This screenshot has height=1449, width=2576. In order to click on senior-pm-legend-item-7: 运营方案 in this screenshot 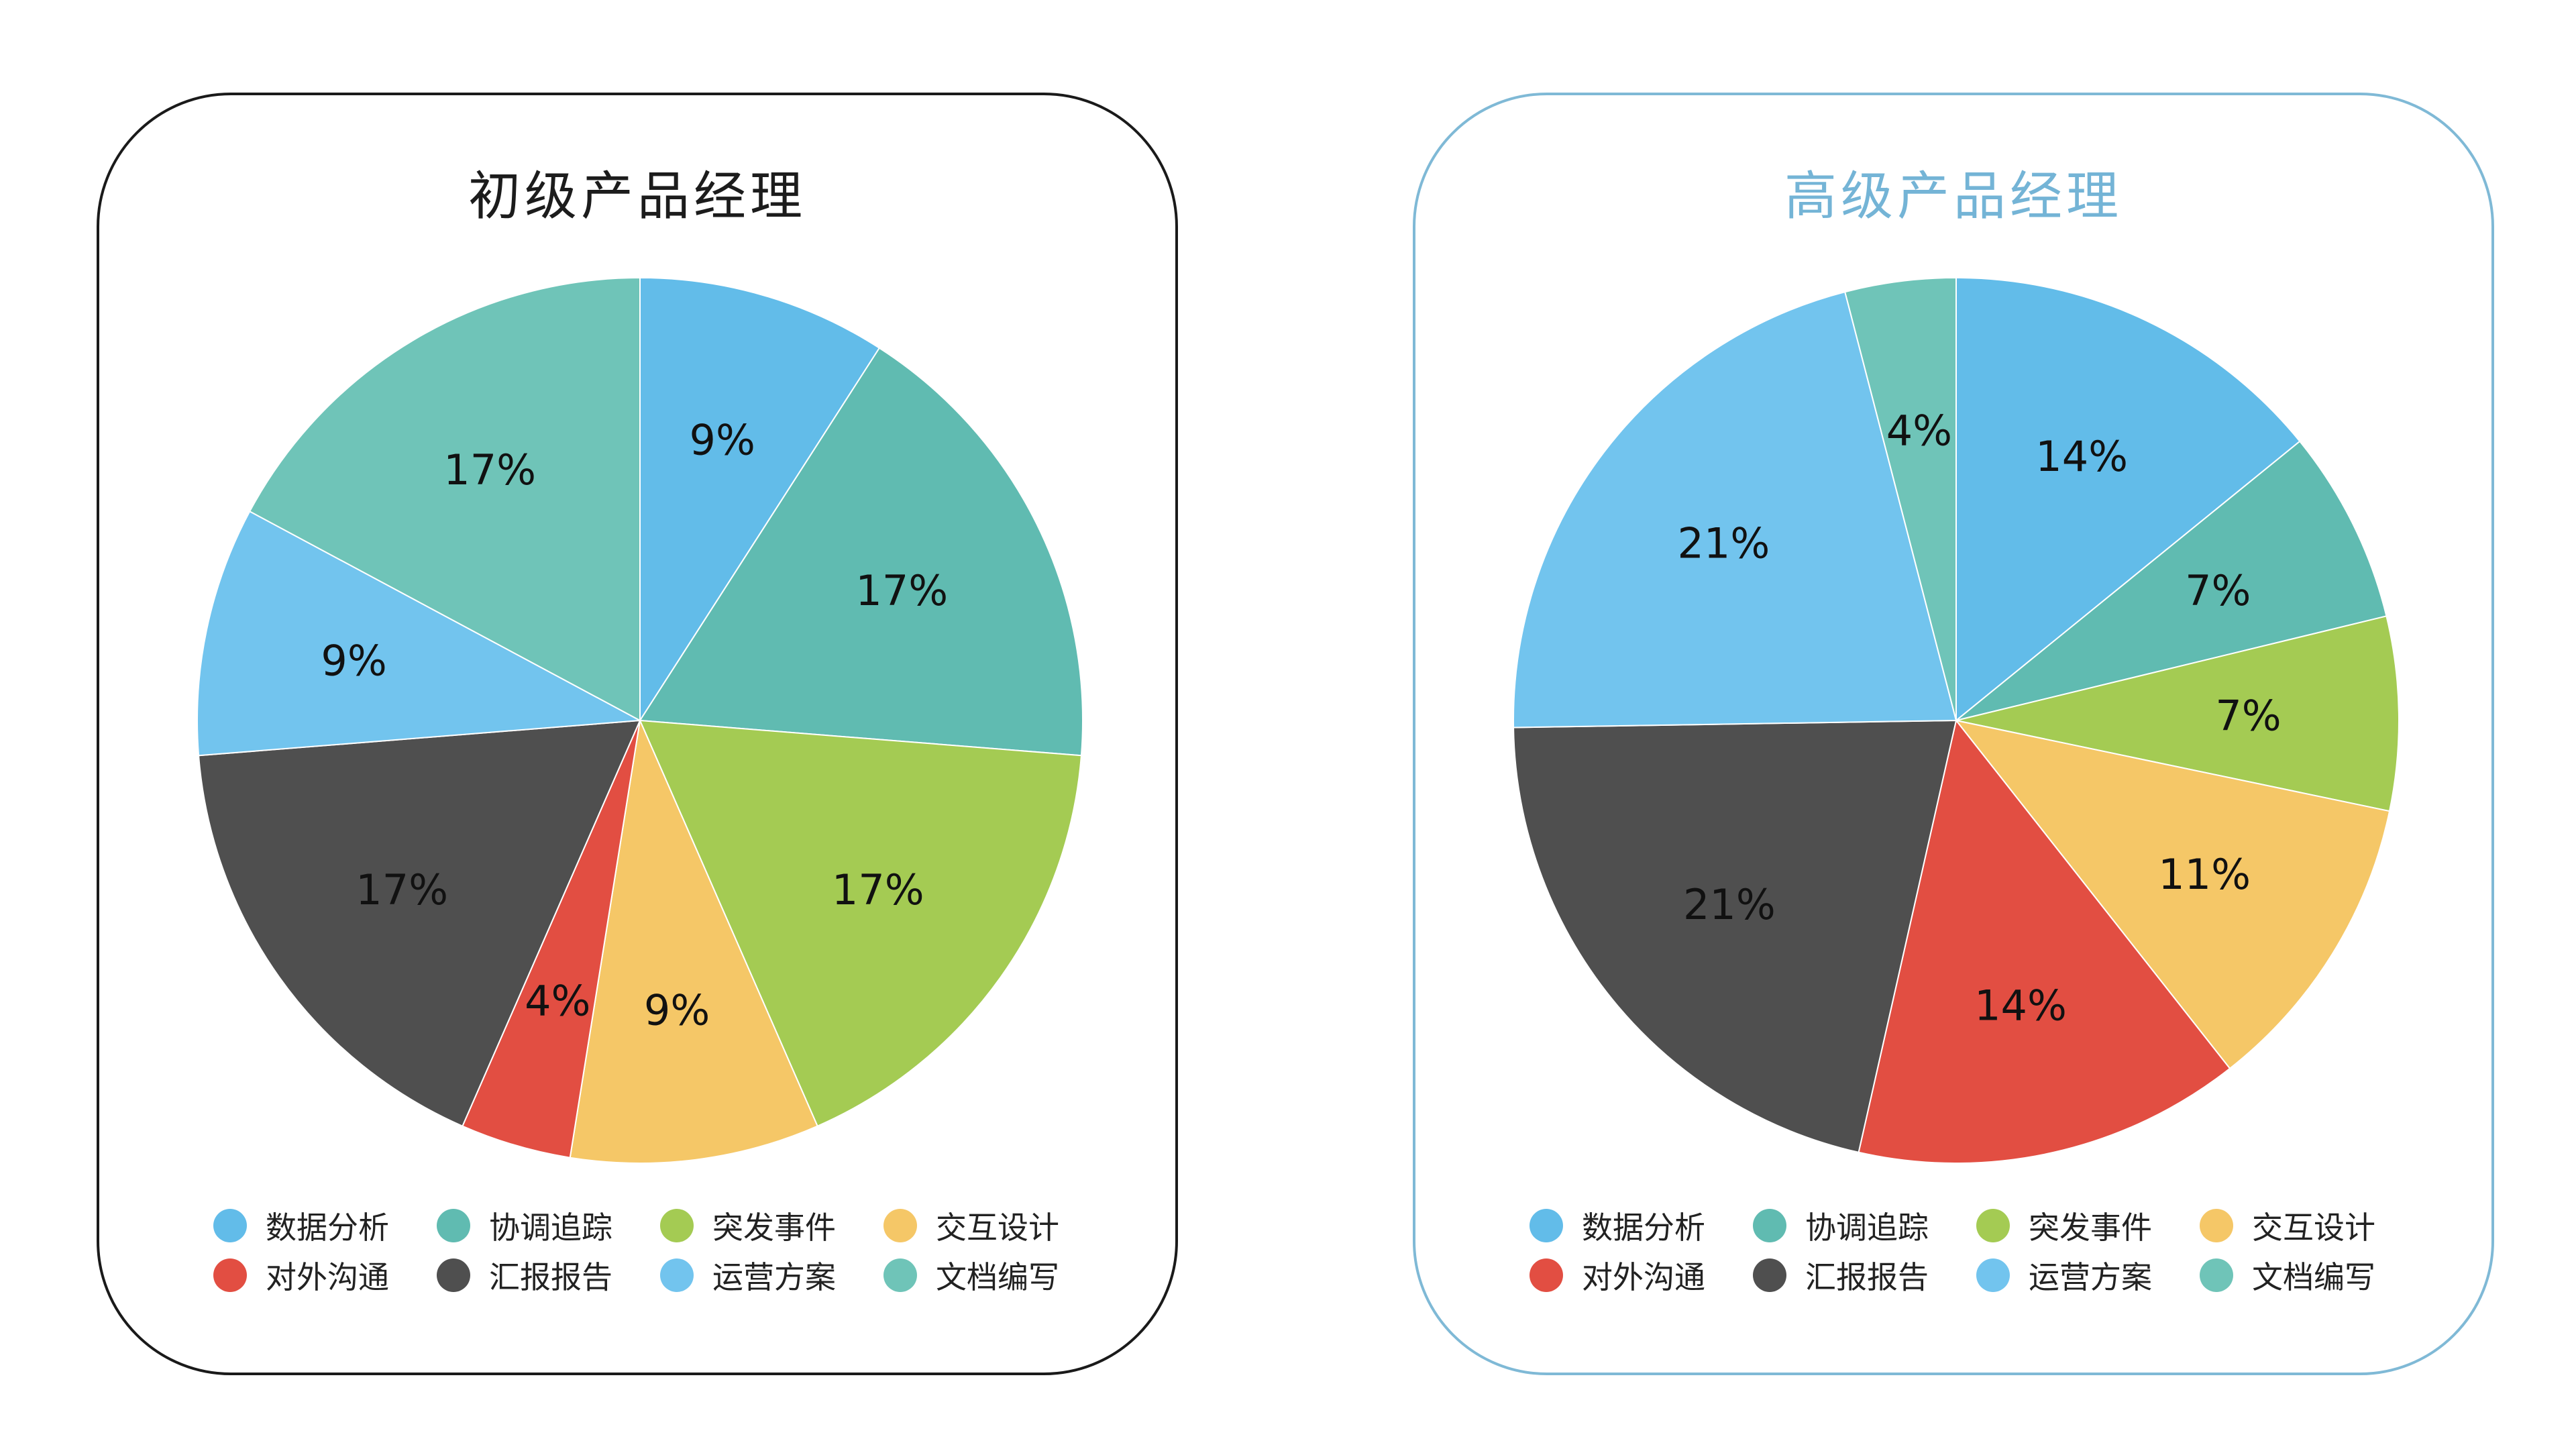, I will do `click(2088, 1275)`.